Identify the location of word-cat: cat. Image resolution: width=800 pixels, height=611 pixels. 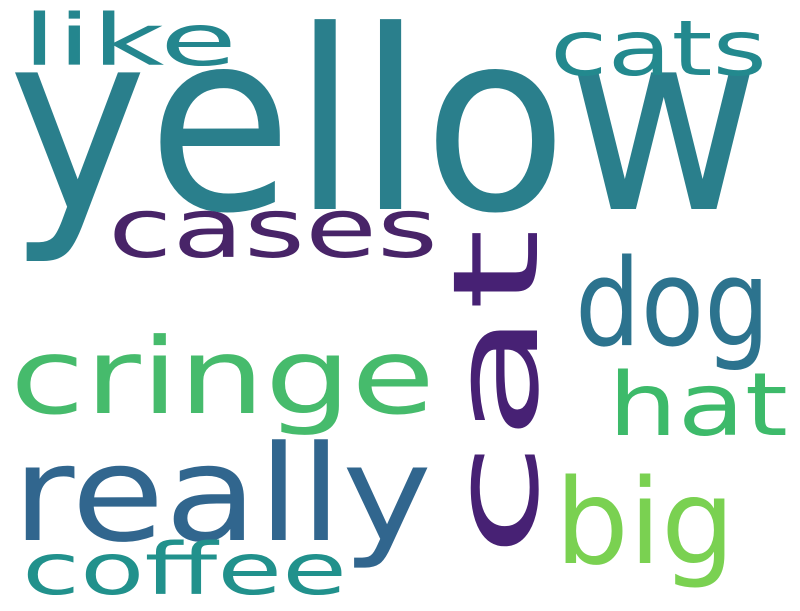
(496, 392).